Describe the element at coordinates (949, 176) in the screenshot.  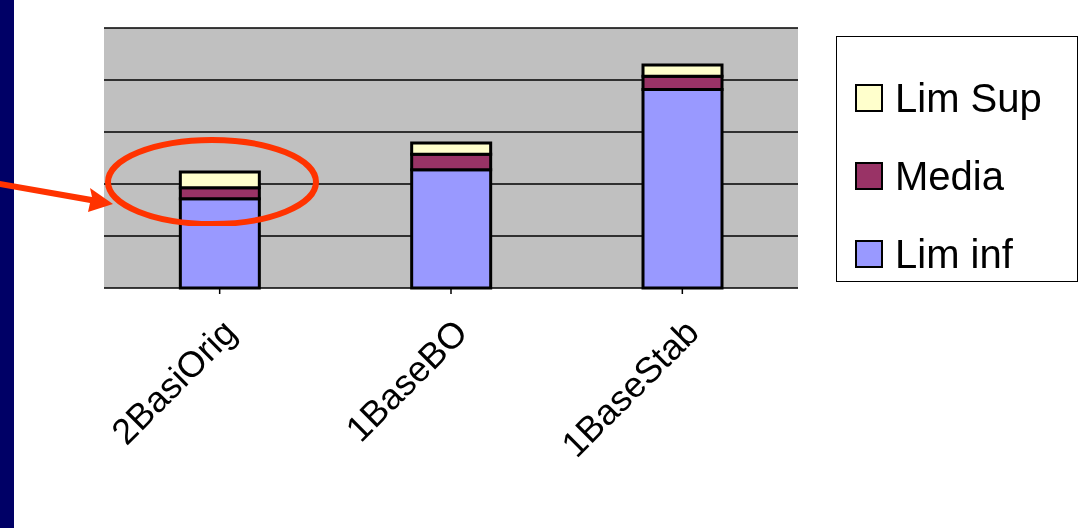
I see `legend-label: Media` at that location.